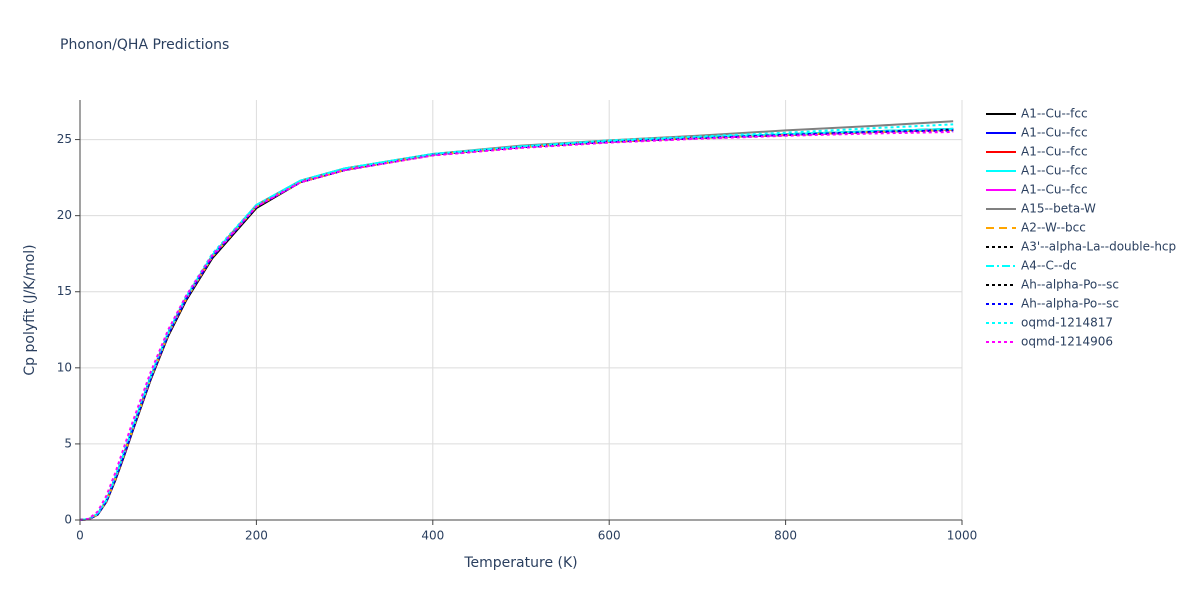  What do you see at coordinates (64, 215) in the screenshot?
I see `y-tick-label: 20` at bounding box center [64, 215].